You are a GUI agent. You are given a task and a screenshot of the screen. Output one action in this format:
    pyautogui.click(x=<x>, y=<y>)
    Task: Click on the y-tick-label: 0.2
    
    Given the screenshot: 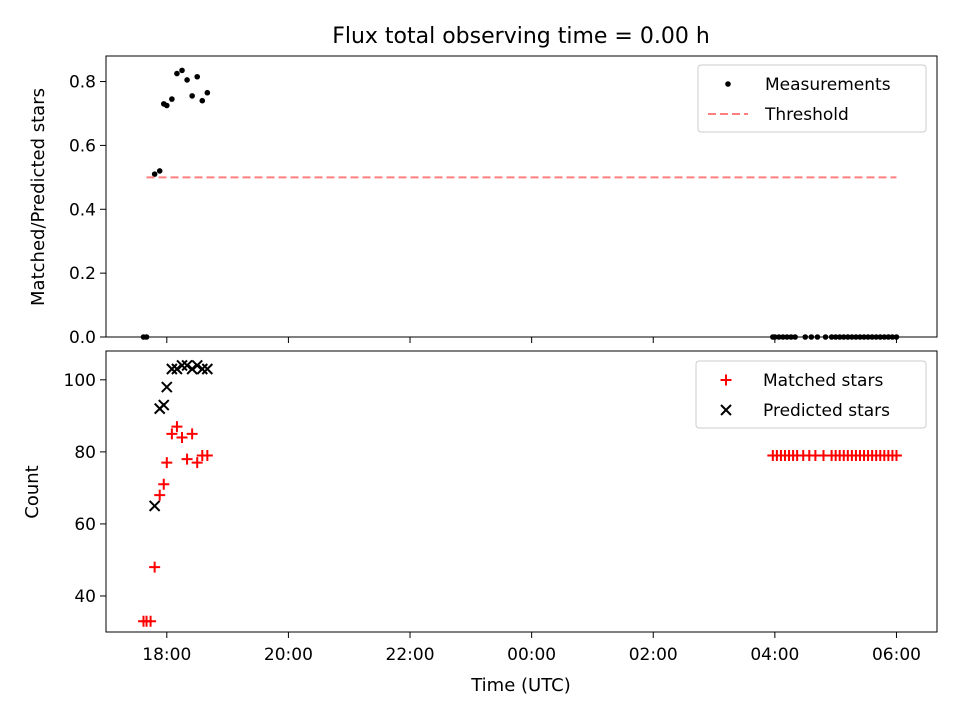 What is the action you would take?
    pyautogui.click(x=82, y=274)
    